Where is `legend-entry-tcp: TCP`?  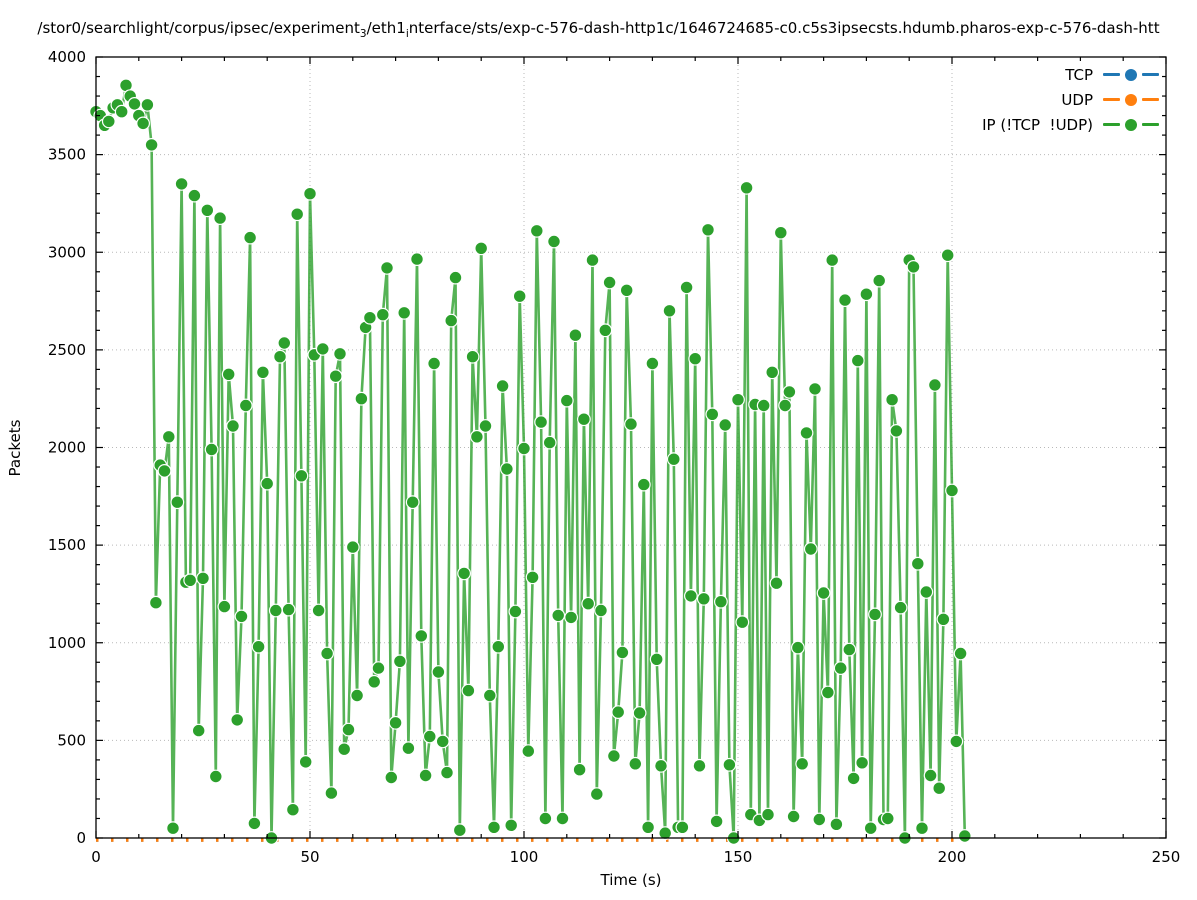
legend-entry-tcp: TCP is located at coordinates (1112, 74).